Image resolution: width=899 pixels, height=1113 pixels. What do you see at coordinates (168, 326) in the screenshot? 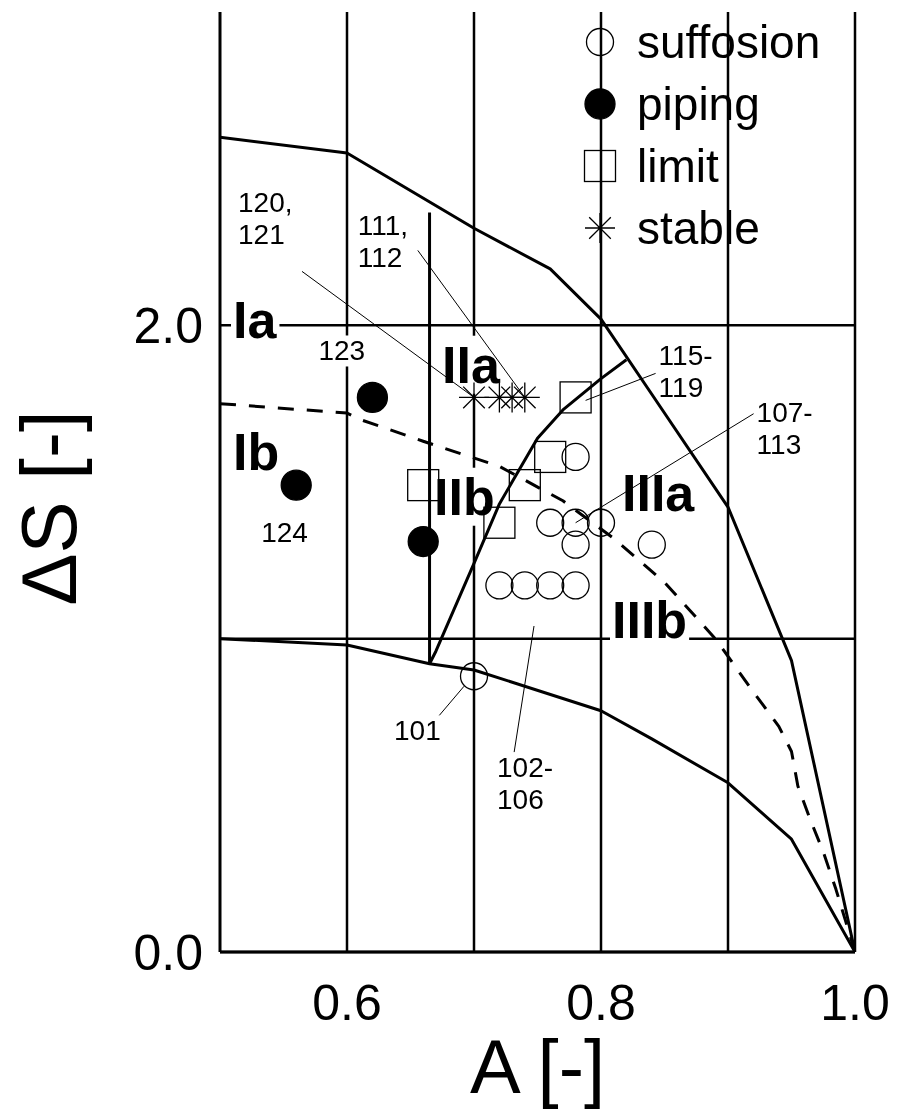
I see `y-tick-label: 2.0` at bounding box center [168, 326].